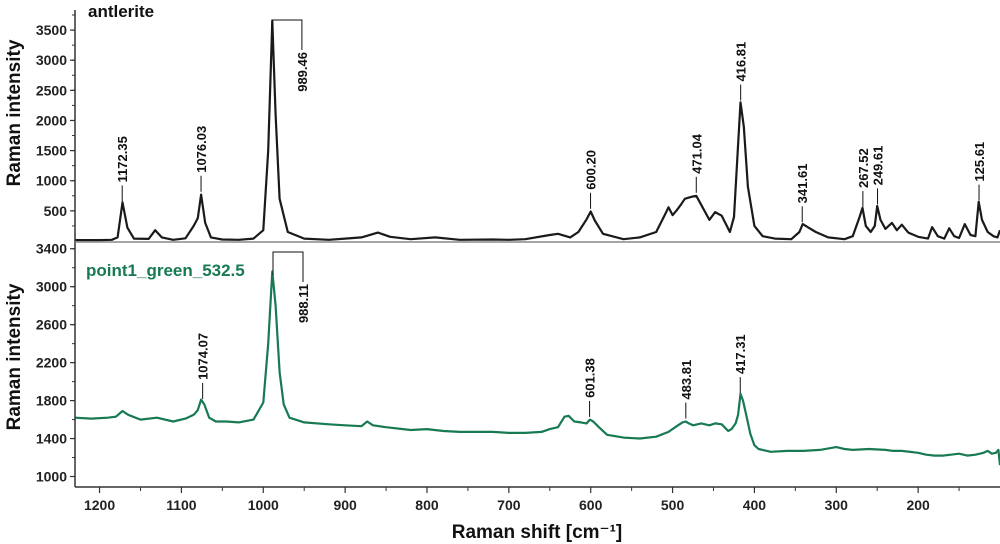  Describe the element at coordinates (918, 505) in the screenshot. I see `x-tick-label-10: 200` at that location.